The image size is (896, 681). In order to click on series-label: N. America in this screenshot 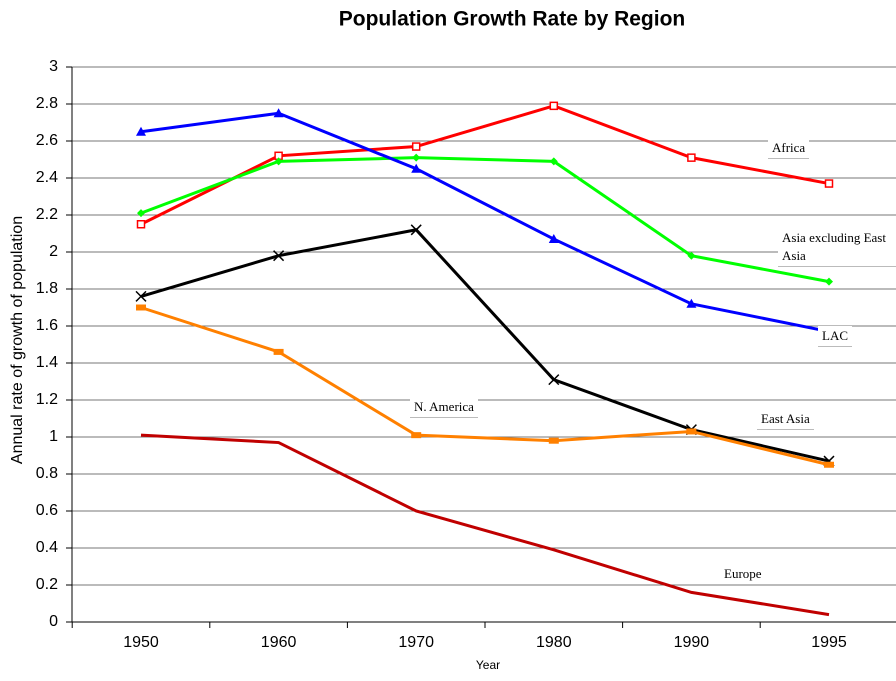, I will do `click(444, 407)`.